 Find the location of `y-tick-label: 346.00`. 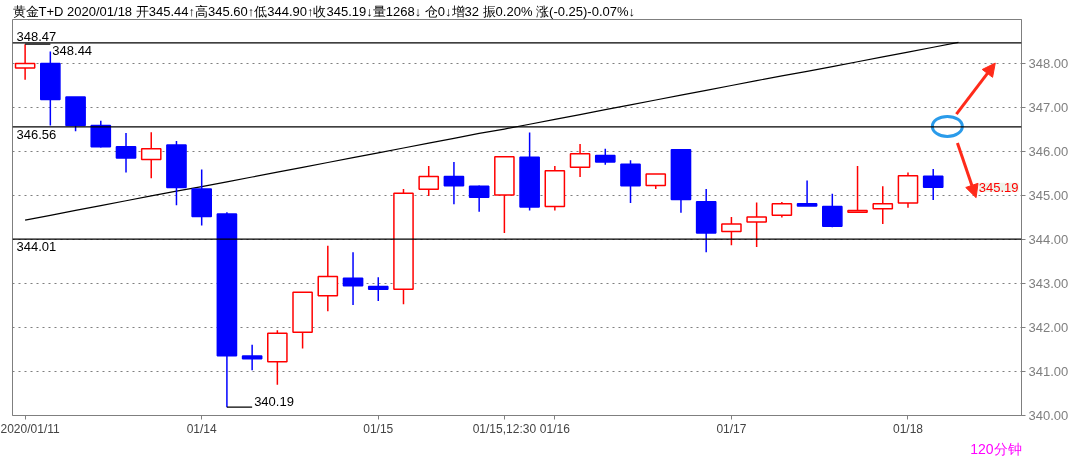

y-tick-label: 346.00 is located at coordinates (1048, 151).